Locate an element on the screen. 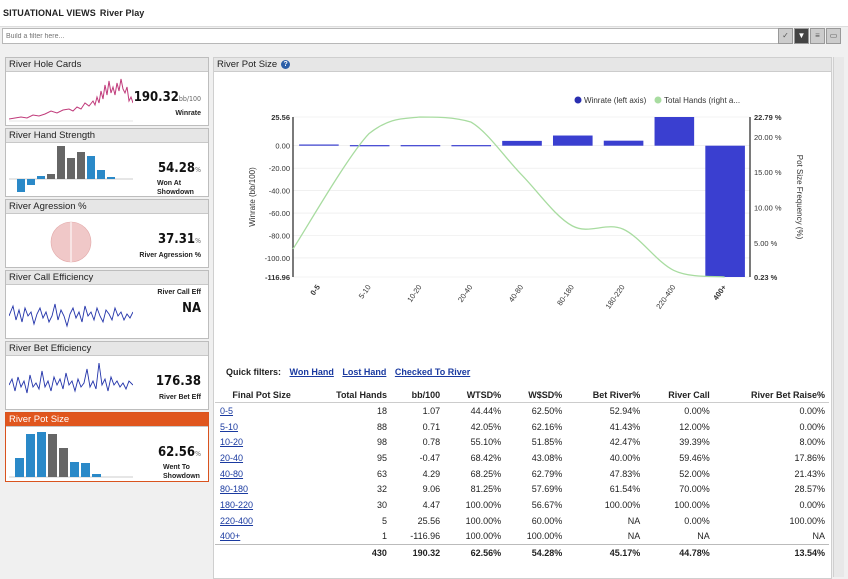  table-cell: 43.08% is located at coordinates (547, 457).